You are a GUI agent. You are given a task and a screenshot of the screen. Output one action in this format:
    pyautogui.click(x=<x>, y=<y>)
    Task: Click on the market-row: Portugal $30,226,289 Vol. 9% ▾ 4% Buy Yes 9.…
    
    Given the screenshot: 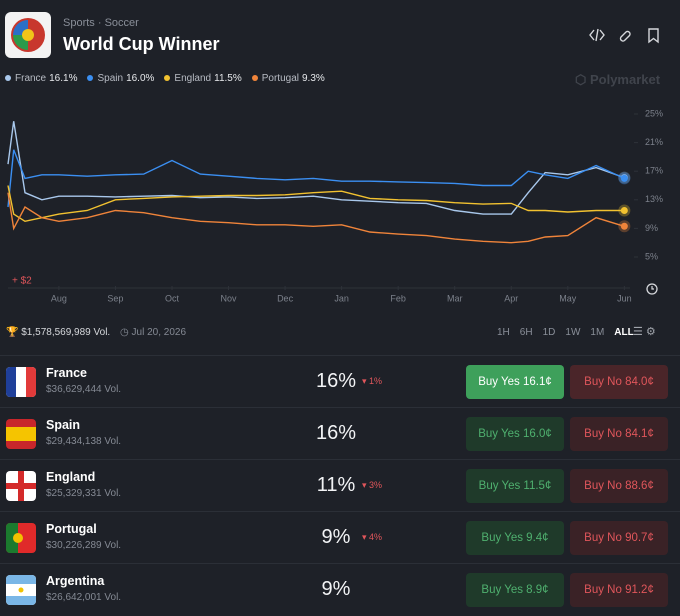 What is the action you would take?
    pyautogui.click(x=340, y=537)
    